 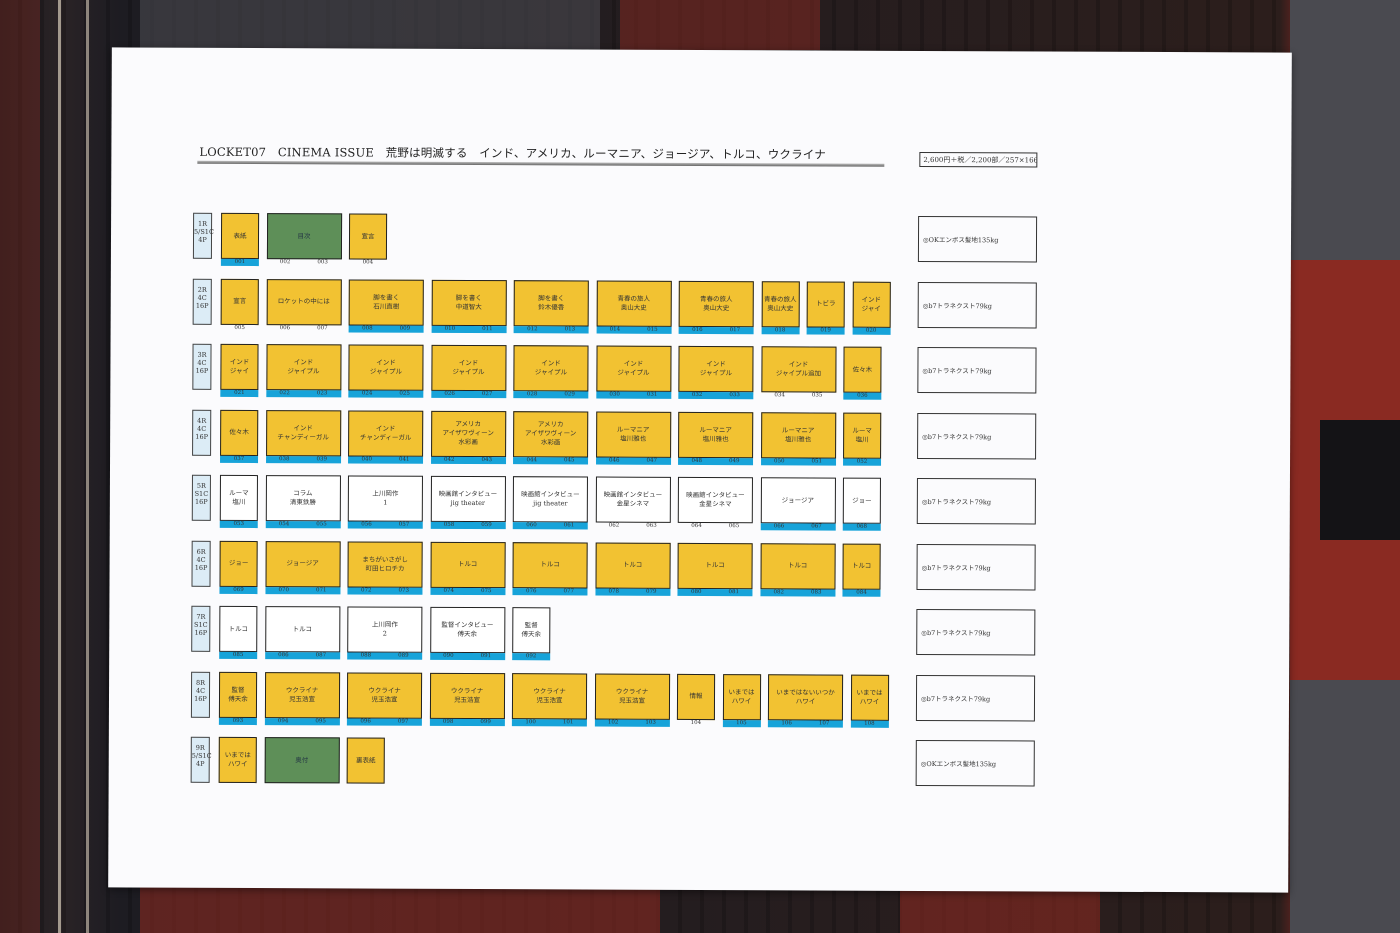 I want to click on page-number-strip: 066 067, so click(x=798, y=527).